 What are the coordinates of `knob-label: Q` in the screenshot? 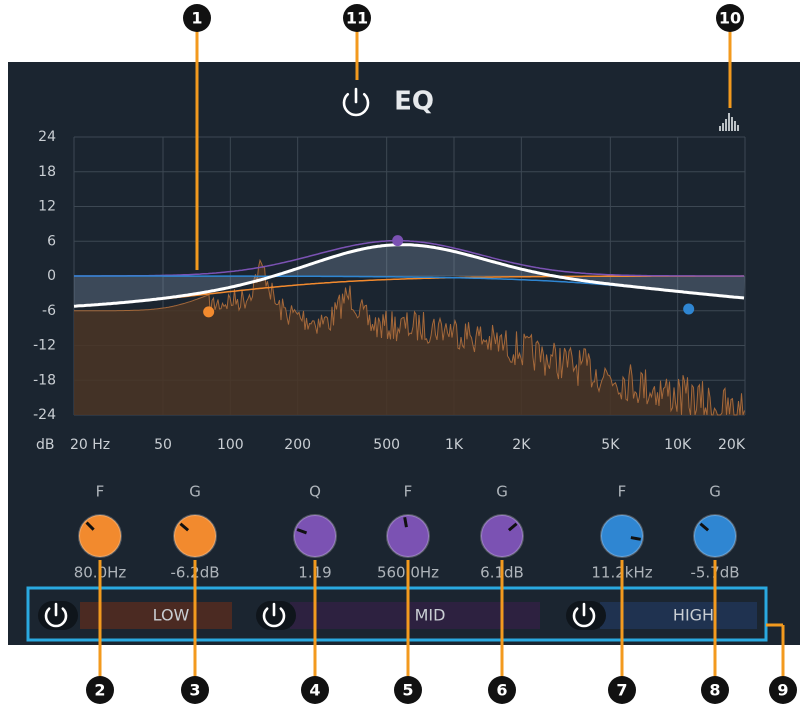 It's located at (315, 492).